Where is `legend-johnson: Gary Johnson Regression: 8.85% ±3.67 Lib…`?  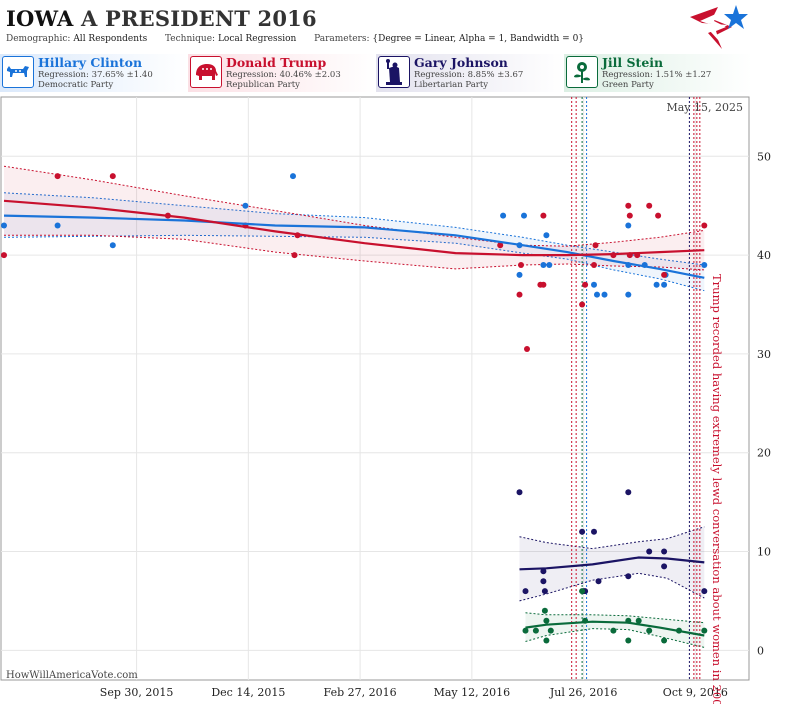
legend-johnson: Gary Johnson Regression: 8.85% ±3.67 Lib… is located at coordinates (470, 73).